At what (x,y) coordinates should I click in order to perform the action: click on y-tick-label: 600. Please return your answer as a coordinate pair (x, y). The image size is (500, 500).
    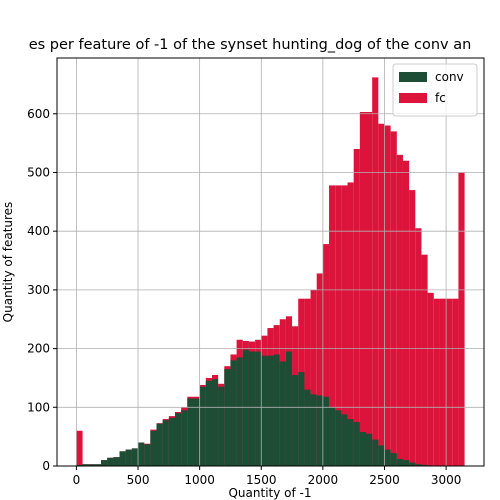
    Looking at the image, I should click on (38, 114).